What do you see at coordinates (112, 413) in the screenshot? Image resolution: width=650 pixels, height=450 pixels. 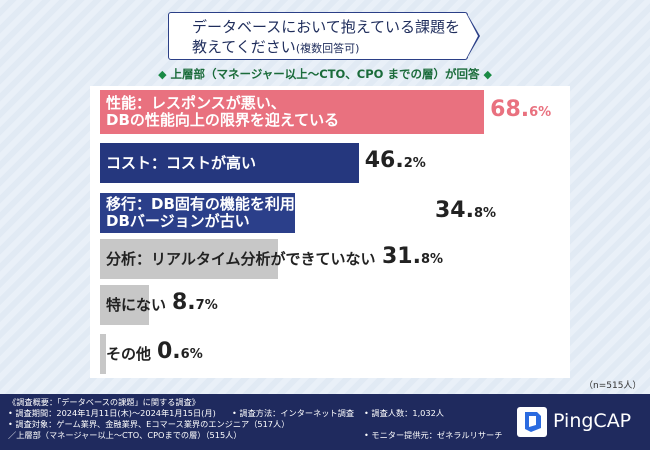 I see `footer-period: • 調査期間：2024年1月11日(木)〜2024年1月15日(月)` at bounding box center [112, 413].